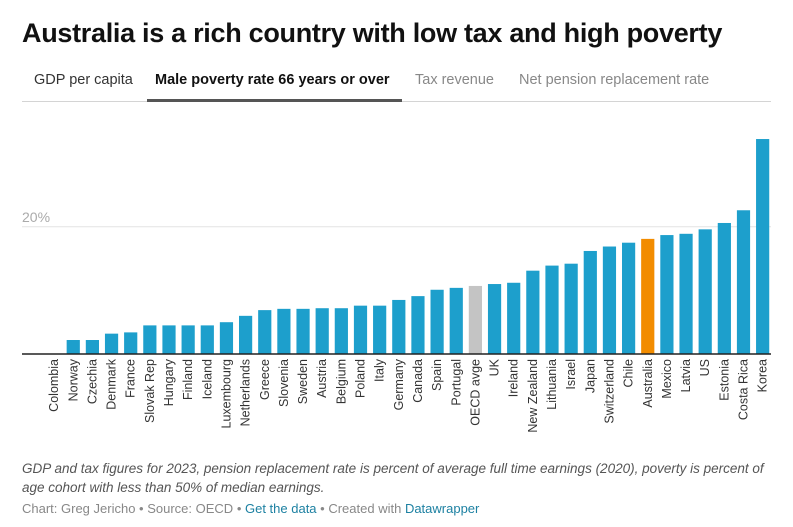  I want to click on bar-switzerland, so click(609, 300).